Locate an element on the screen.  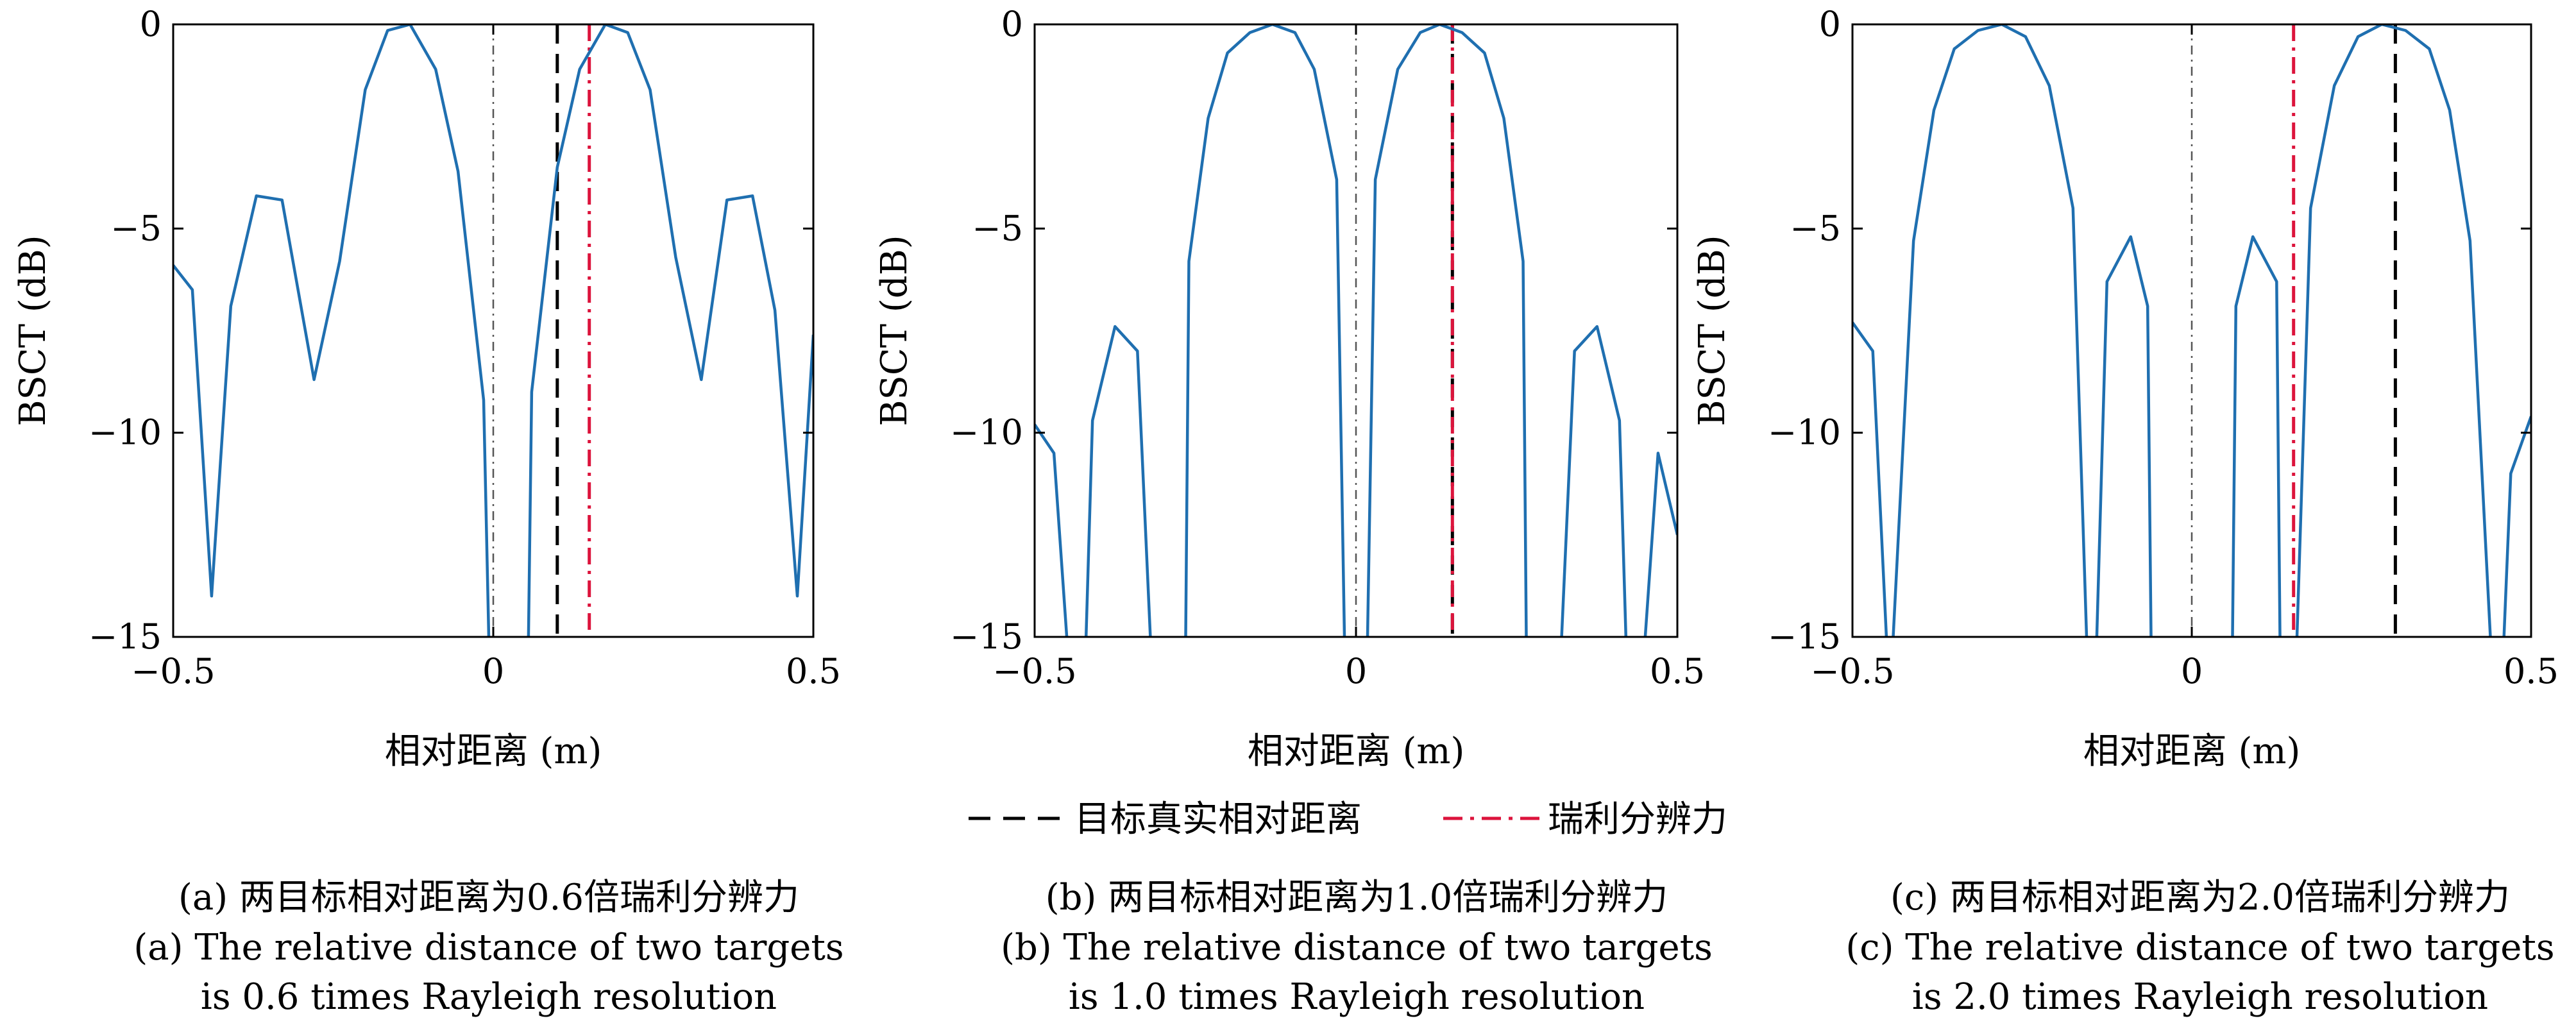
x-axis-title-a: 相对距离 (m) is located at coordinates (493, 751).